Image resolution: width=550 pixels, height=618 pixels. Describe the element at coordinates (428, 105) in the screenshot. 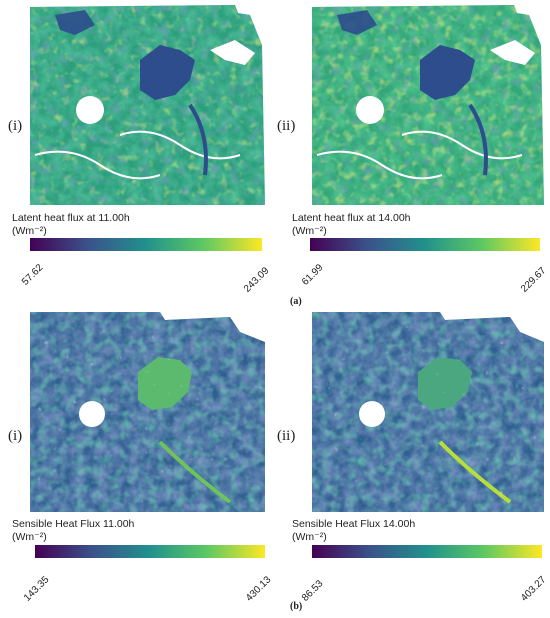

I see `latent-heat-map-14h` at that location.